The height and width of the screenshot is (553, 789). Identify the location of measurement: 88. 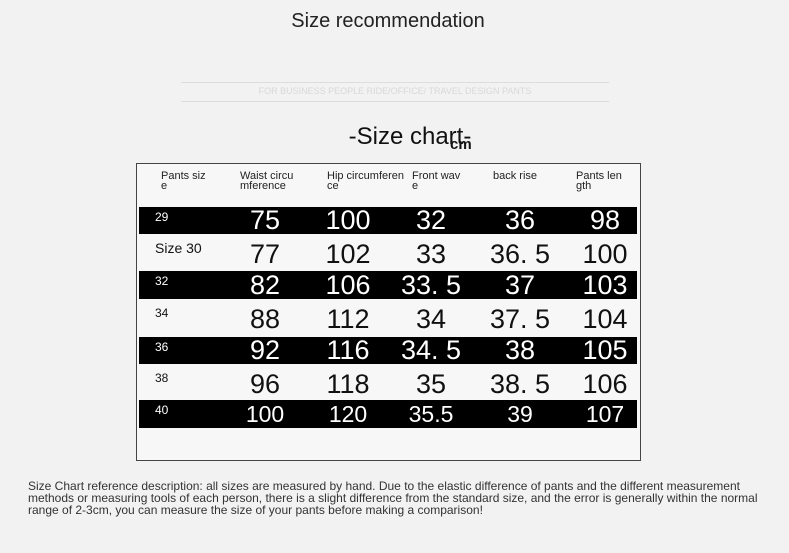
(265, 319).